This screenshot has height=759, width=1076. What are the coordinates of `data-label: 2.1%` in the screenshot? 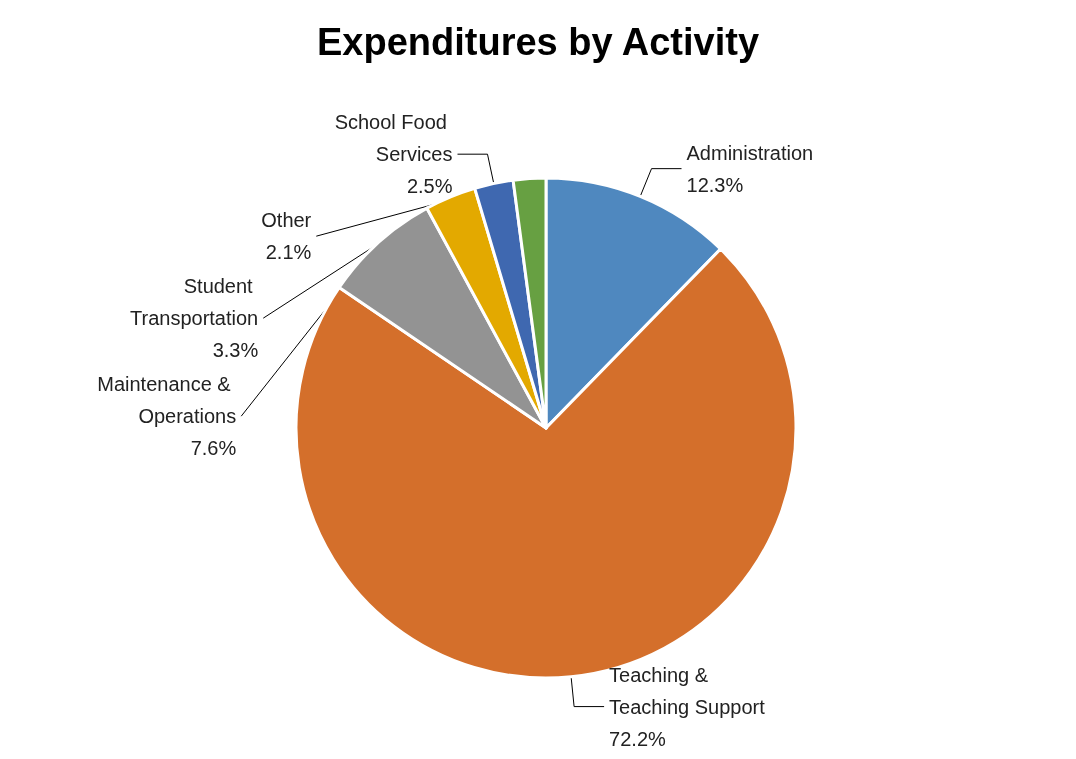 It's located at (288, 252).